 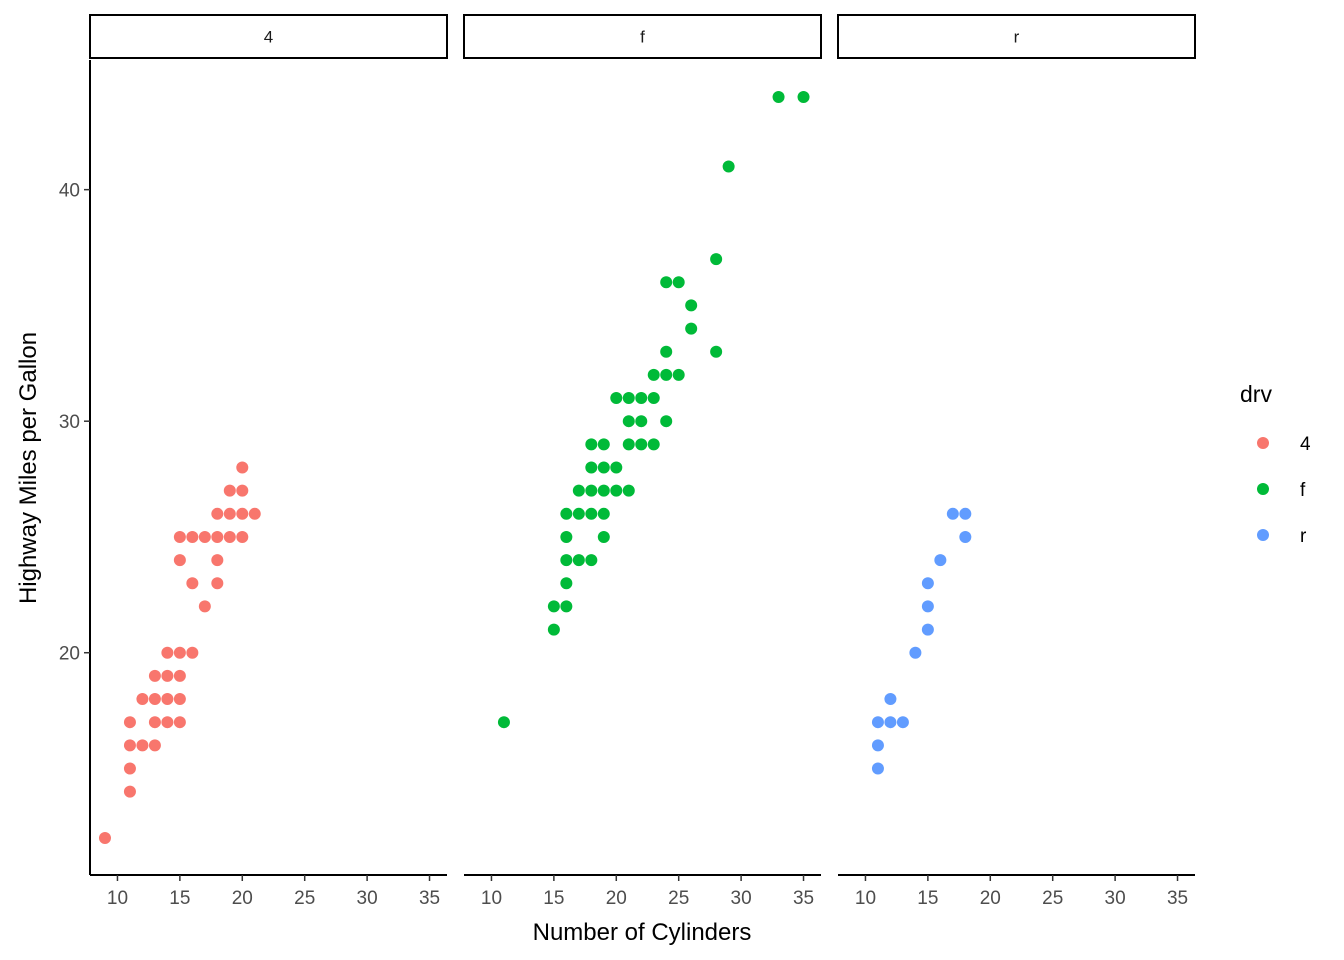 What do you see at coordinates (69, 422) in the screenshot?
I see `y-tick-label: 30` at bounding box center [69, 422].